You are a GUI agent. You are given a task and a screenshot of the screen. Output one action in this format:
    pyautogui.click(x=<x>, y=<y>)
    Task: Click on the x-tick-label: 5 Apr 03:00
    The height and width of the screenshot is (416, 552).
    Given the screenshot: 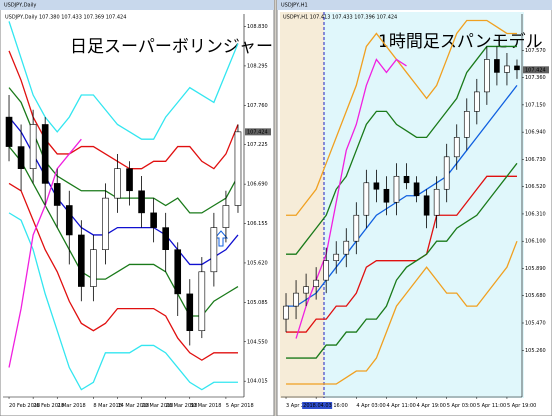 What is the action you would take?
    pyautogui.click(x=461, y=406)
    